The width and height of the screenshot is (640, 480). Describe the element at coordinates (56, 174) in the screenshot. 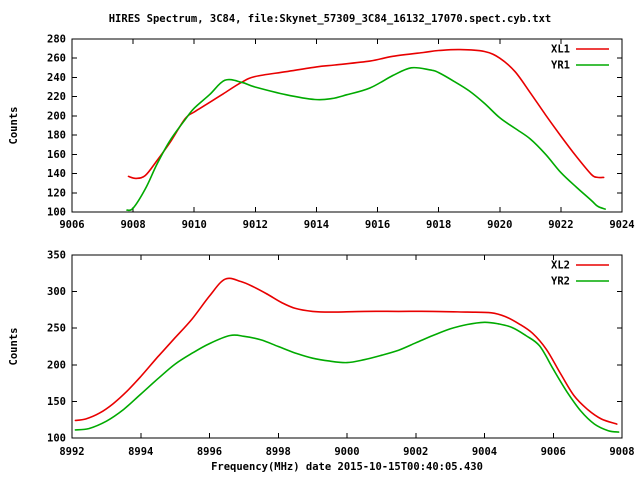

I see `y-tick-label: 140` at that location.